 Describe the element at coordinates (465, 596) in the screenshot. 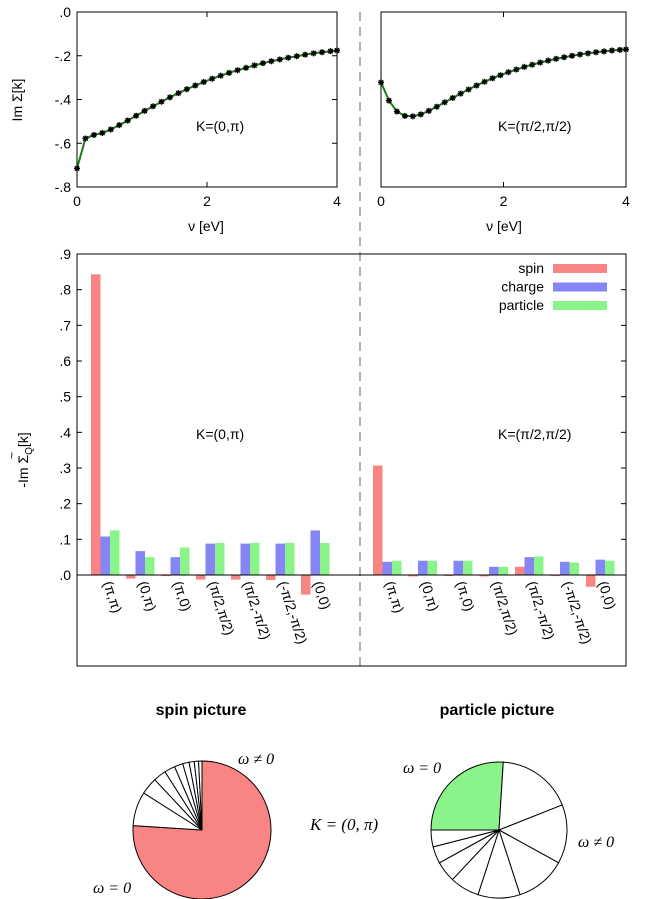

I see `category-label: (π,0)` at that location.